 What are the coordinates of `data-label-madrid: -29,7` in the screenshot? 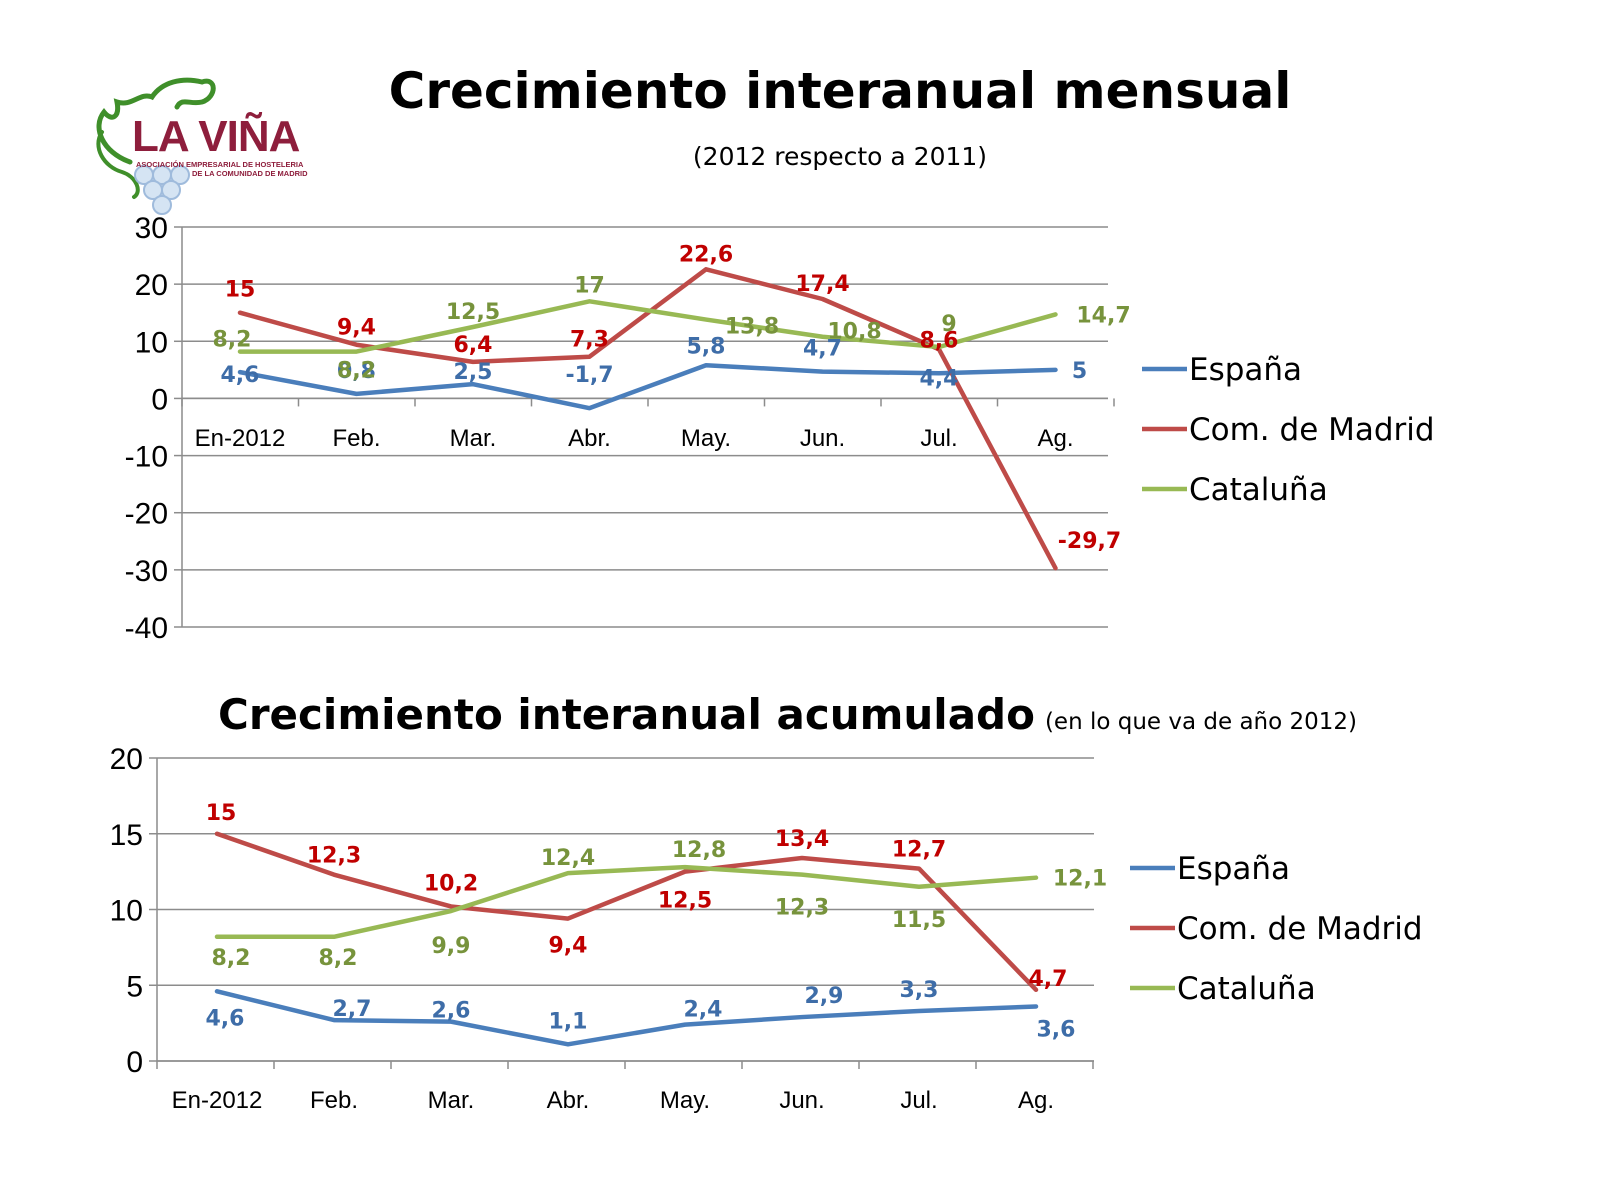 It's located at (1089, 541).